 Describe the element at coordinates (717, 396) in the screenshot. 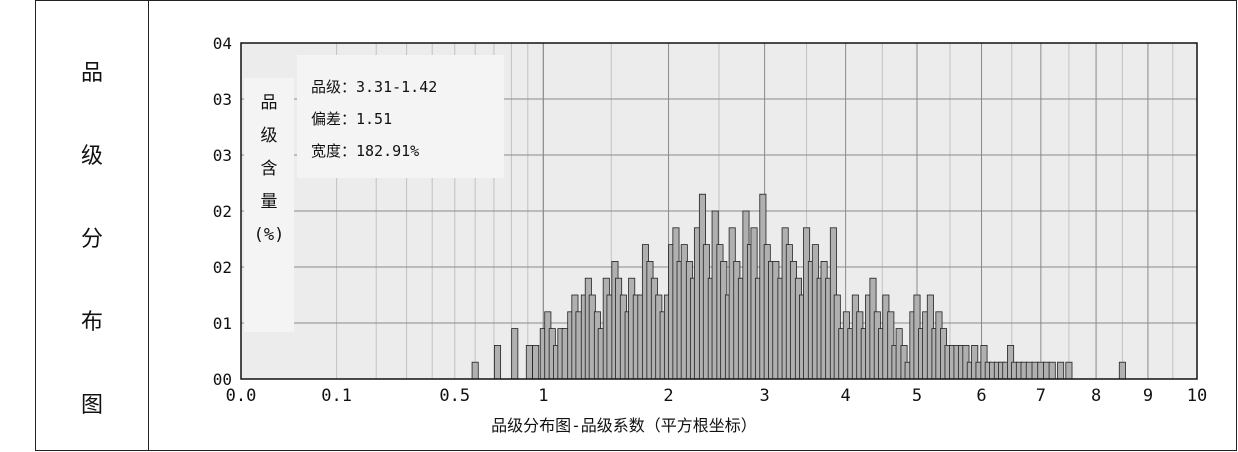

I see `x-tick-labels: 0.0 0.1 0.5 1 2 3 4 5 6 7 8 9 10` at that location.